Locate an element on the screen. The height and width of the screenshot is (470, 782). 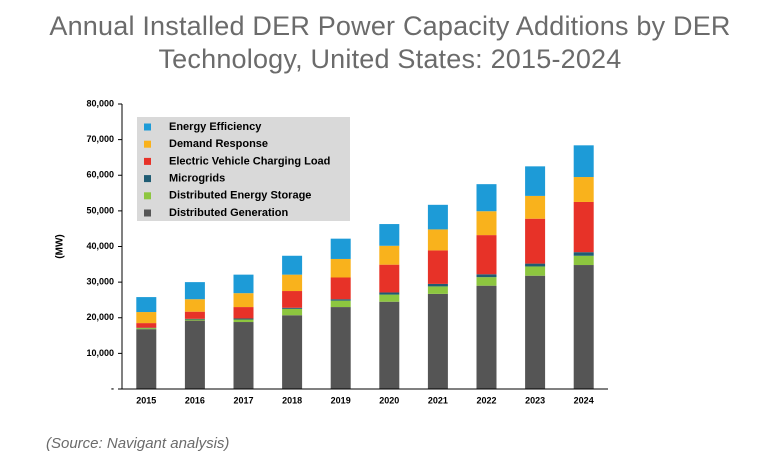
x-tick-label: 2018 is located at coordinates (292, 400).